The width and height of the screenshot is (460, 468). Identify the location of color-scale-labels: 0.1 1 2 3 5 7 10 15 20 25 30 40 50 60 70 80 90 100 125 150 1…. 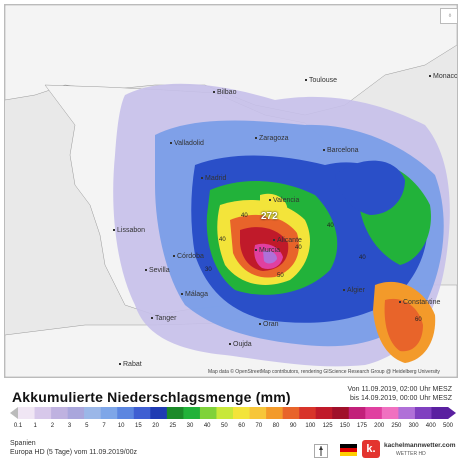
(233, 428).